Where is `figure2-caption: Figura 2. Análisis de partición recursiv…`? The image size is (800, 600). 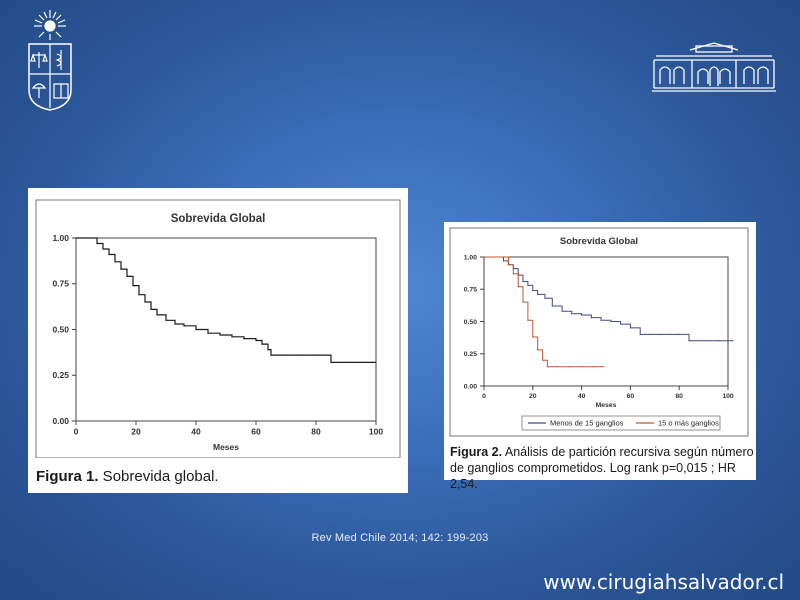 figure2-caption: Figura 2. Análisis de partición recursiv… is located at coordinates (602, 468).